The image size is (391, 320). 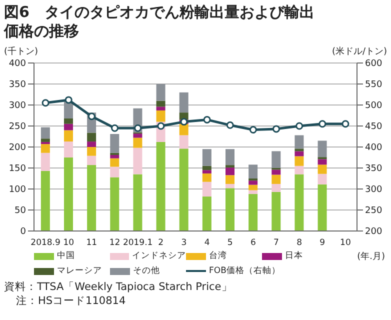 What do you see at coordinates (207, 243) in the screenshot?
I see `x-tick-label: 4` at bounding box center [207, 243].